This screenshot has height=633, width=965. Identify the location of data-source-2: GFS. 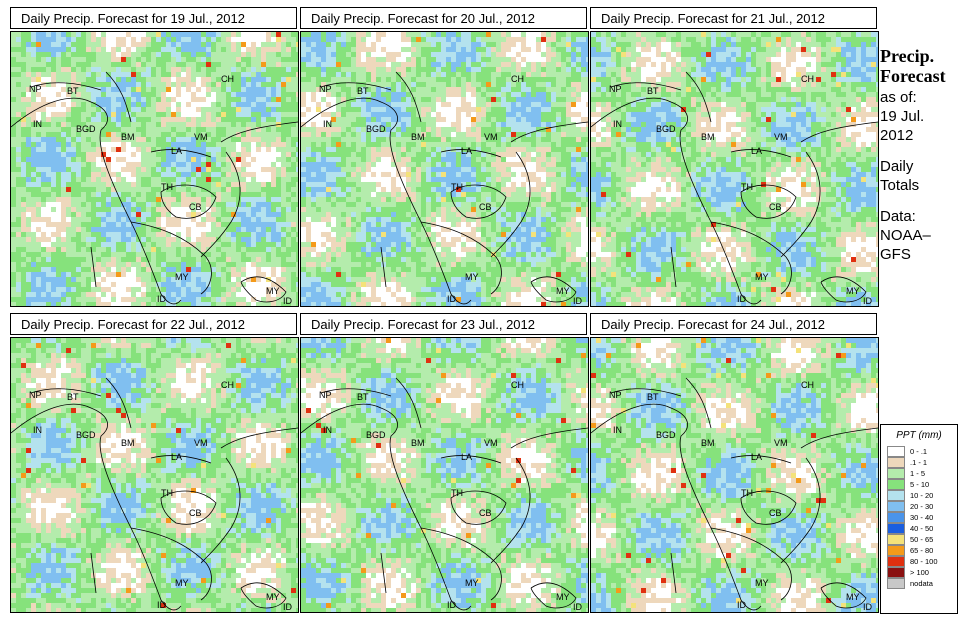
(895, 254).